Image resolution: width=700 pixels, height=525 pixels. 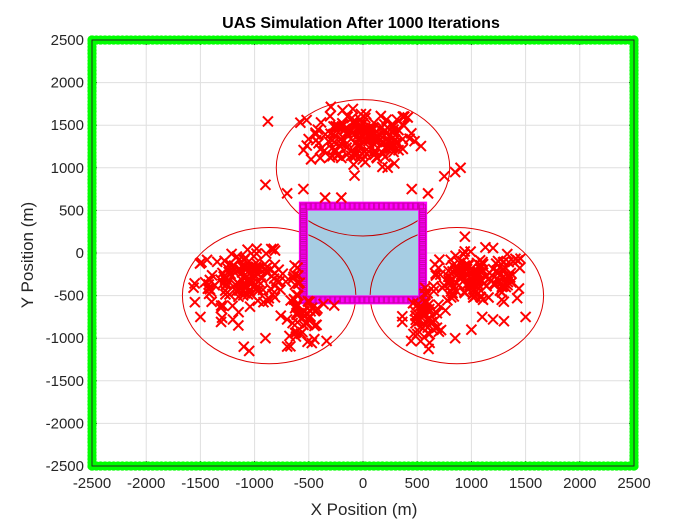 What do you see at coordinates (27, 255) in the screenshot?
I see `y-axis-label: Y Position (m)` at bounding box center [27, 255].